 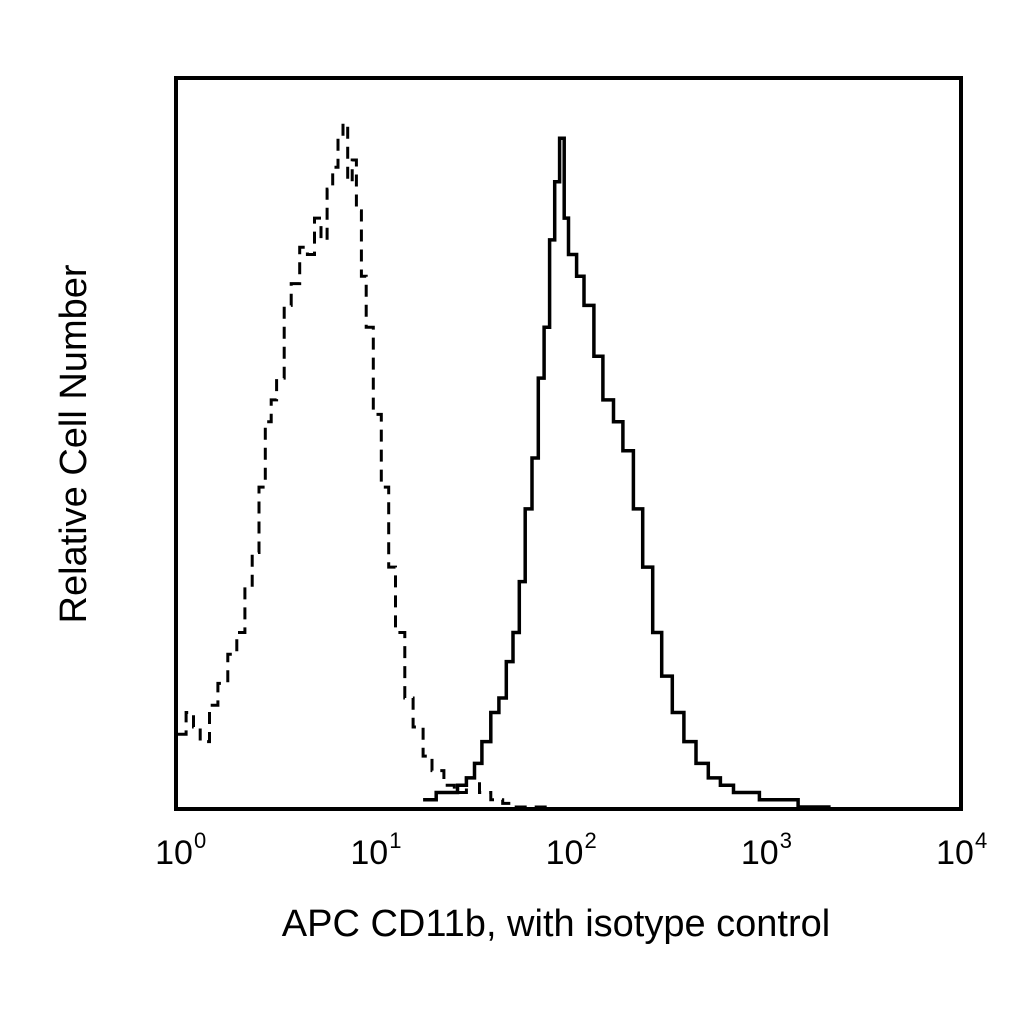 I want to click on x-tick-label: 10 0, so click(x=180, y=850).